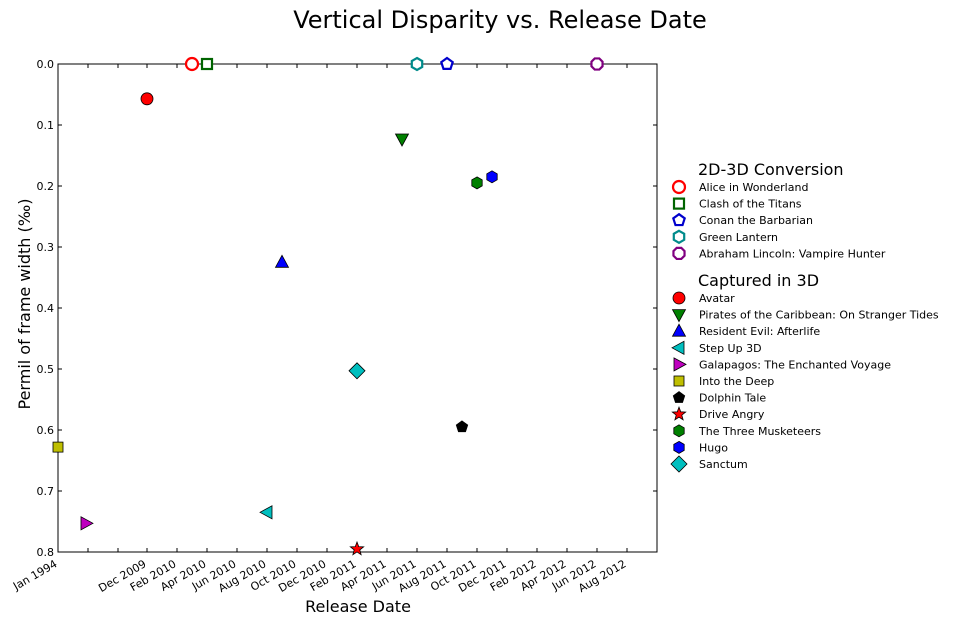  What do you see at coordinates (46, 308) in the screenshot?
I see `y-tick-label: 0.4` at bounding box center [46, 308].